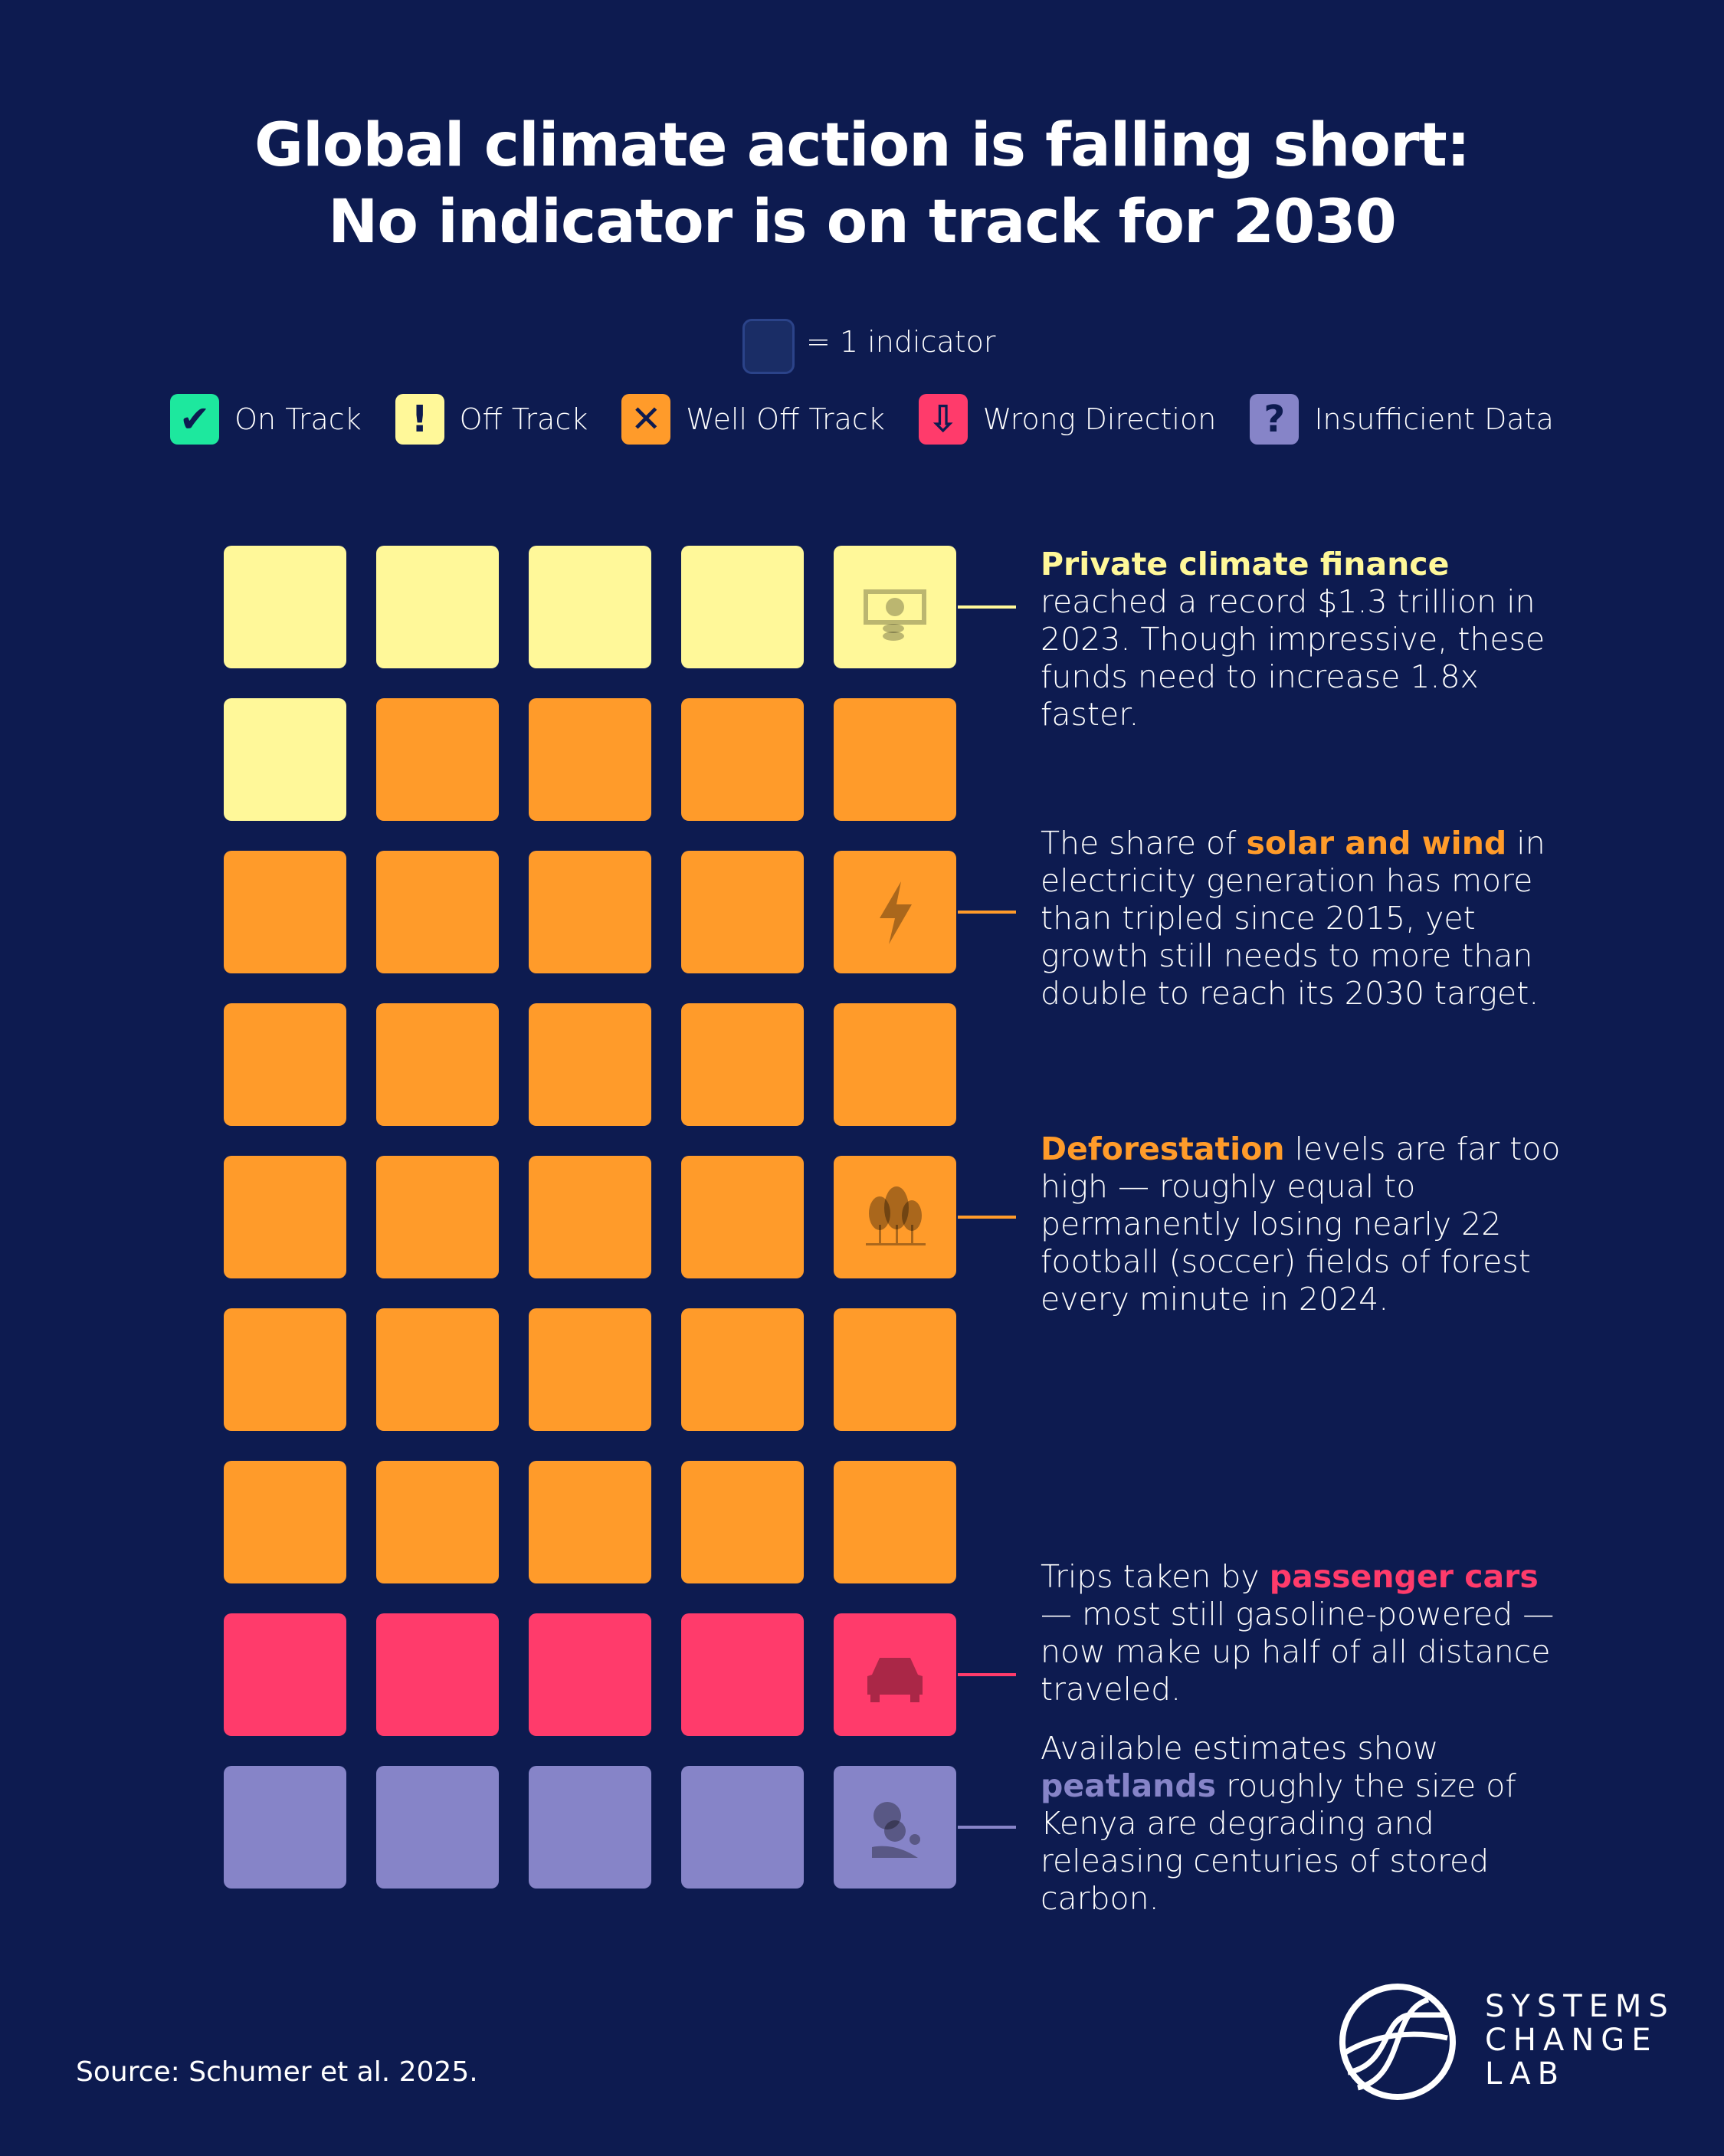 This screenshot has width=1724, height=2156. I want to click on annotation-before: Available estimates show, so click(1240, 1748).